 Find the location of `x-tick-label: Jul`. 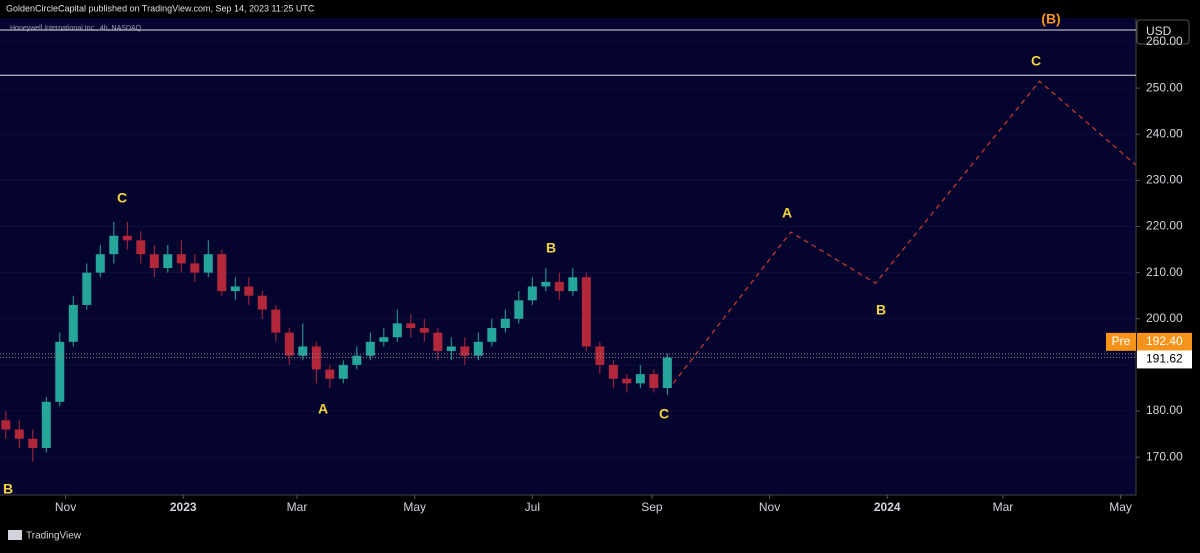

x-tick-label: Jul is located at coordinates (532, 507).